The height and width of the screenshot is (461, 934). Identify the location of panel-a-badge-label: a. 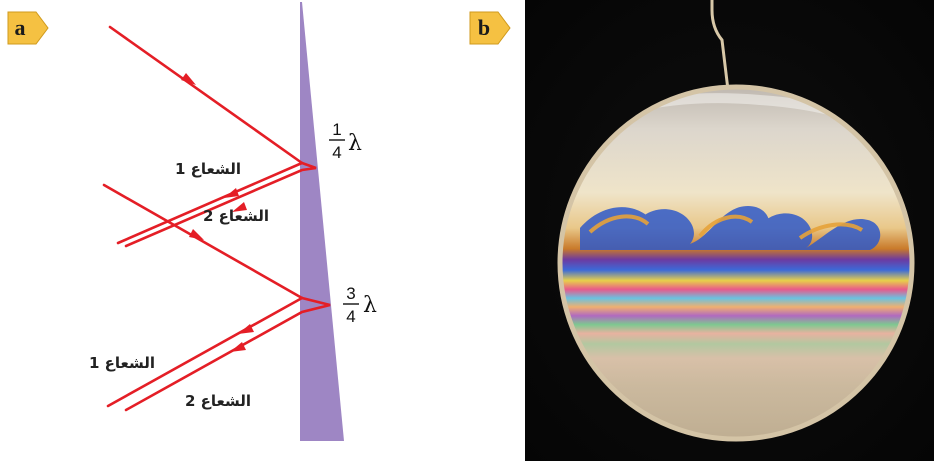
(20, 27).